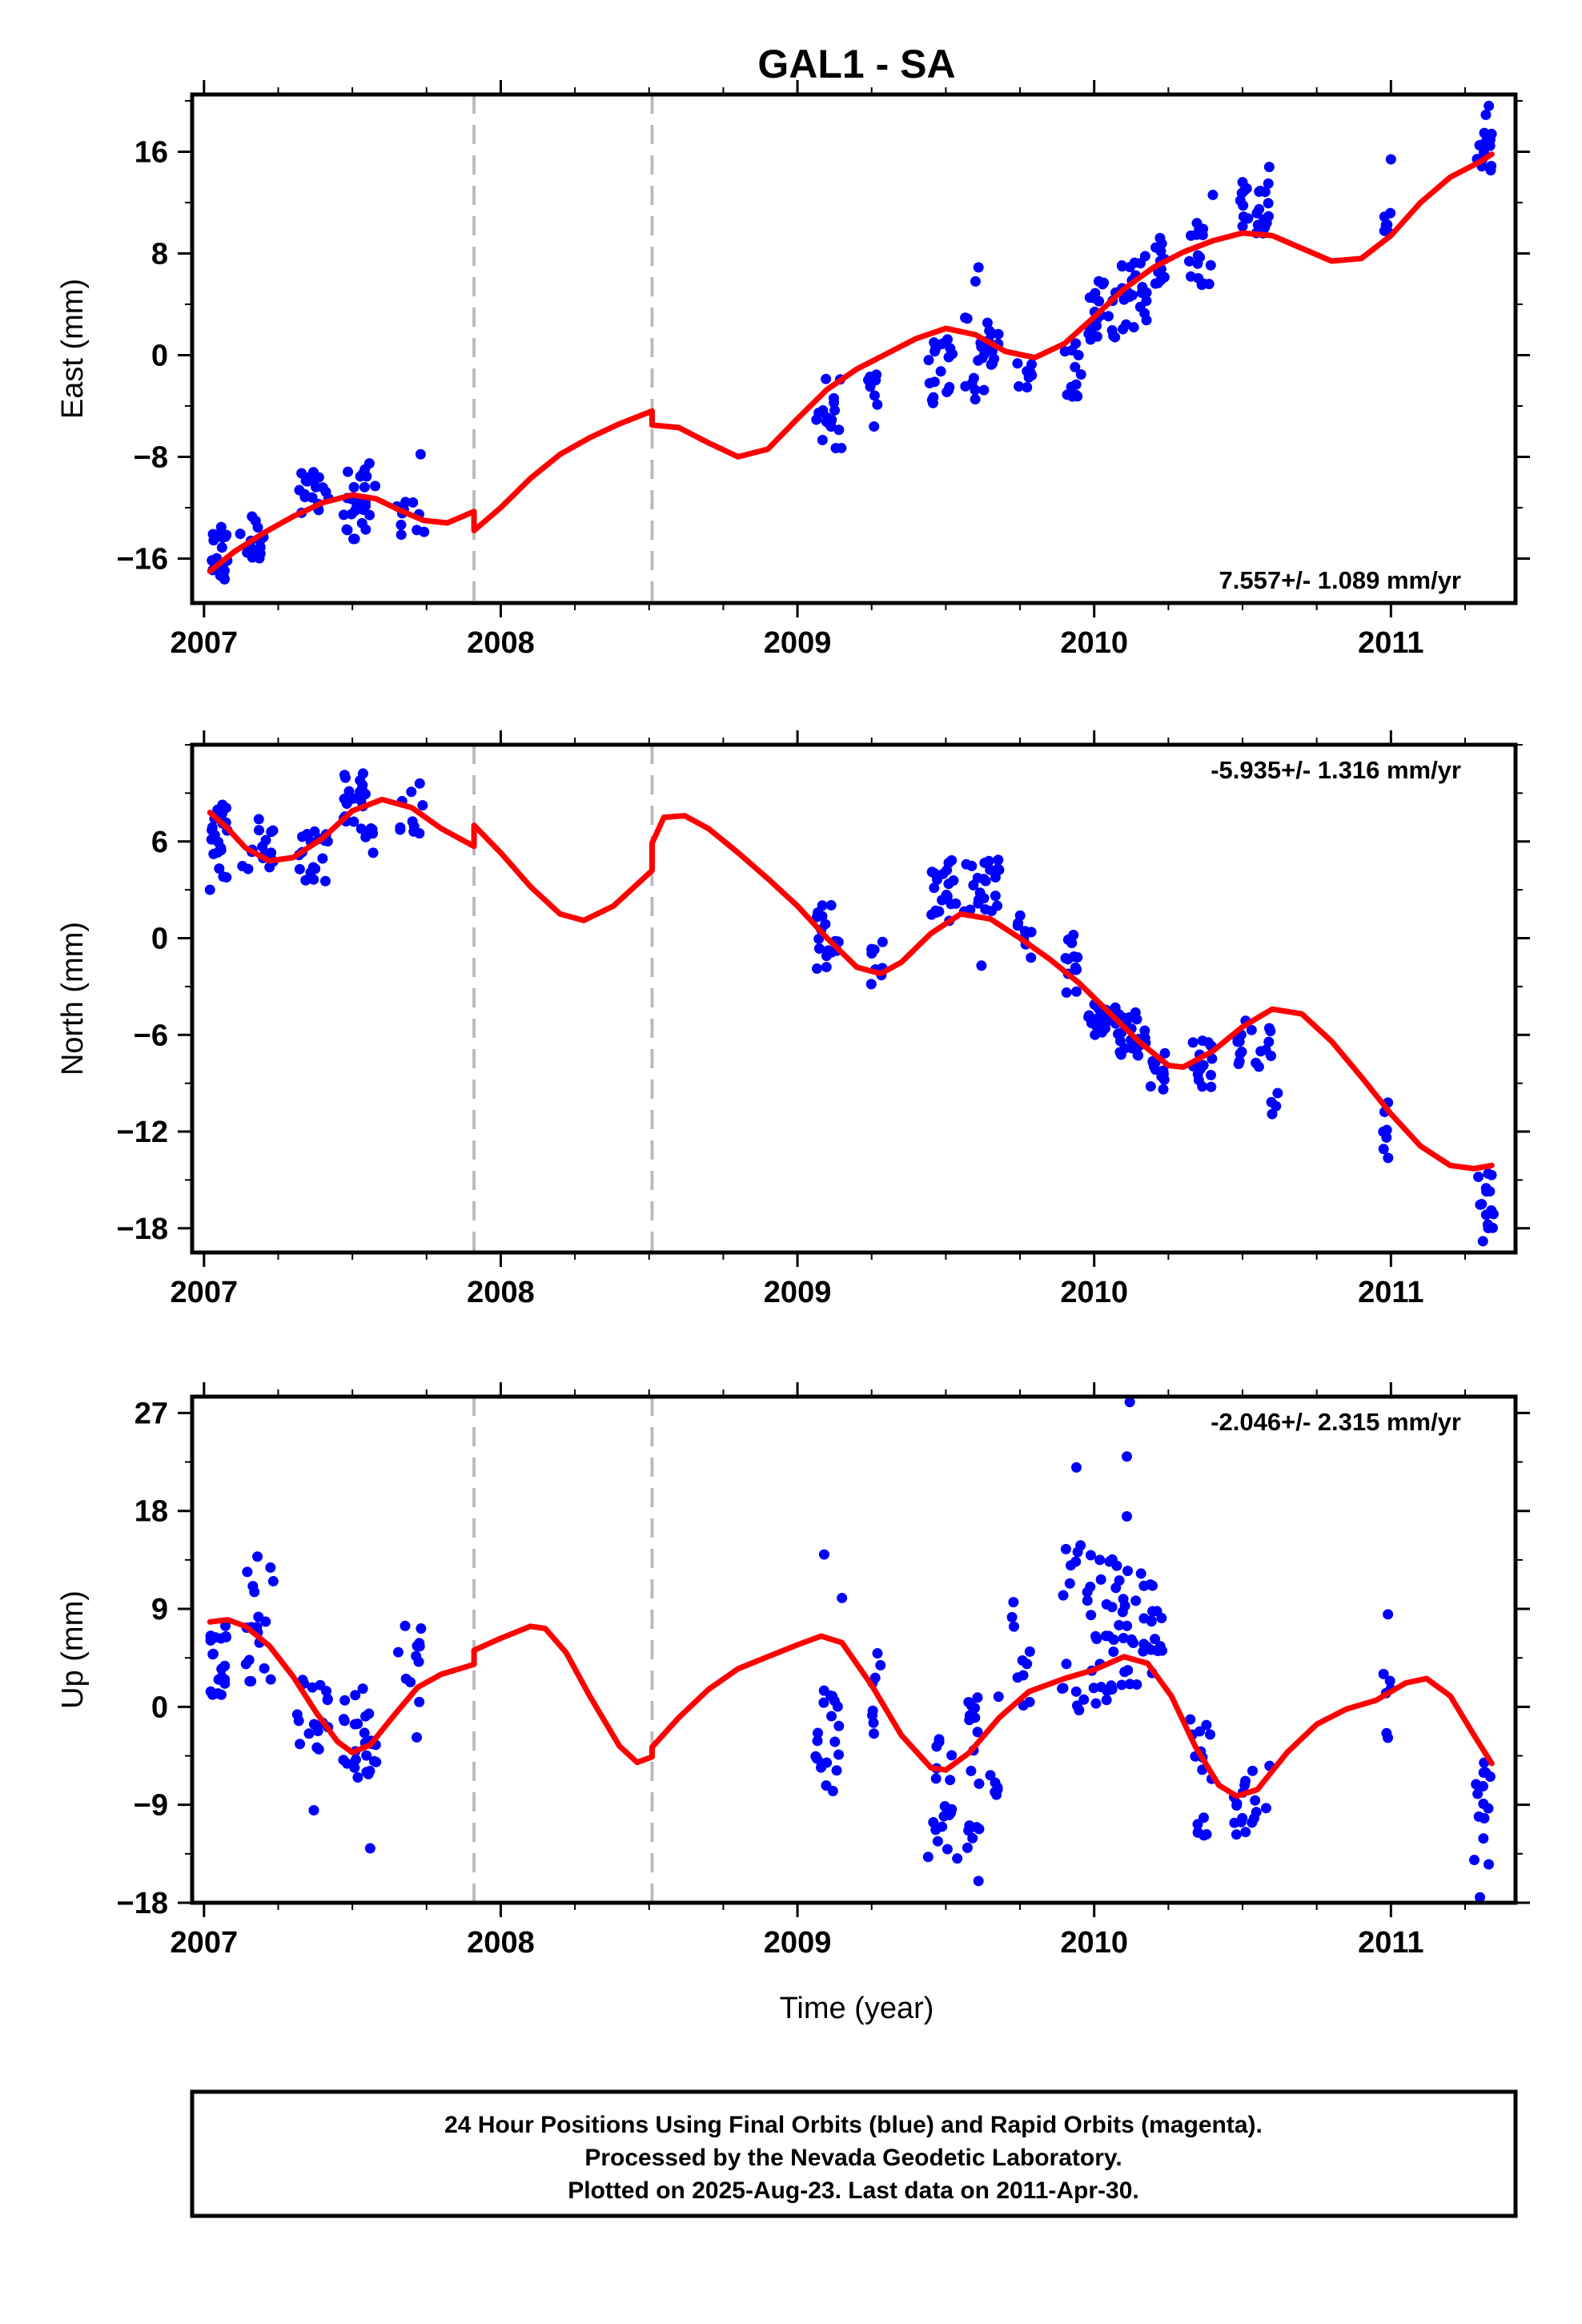 The image size is (1582, 2324). Describe the element at coordinates (1336, 770) in the screenshot. I see `rate-annotation: -5.935+/- 1.316 mm/yr` at that location.